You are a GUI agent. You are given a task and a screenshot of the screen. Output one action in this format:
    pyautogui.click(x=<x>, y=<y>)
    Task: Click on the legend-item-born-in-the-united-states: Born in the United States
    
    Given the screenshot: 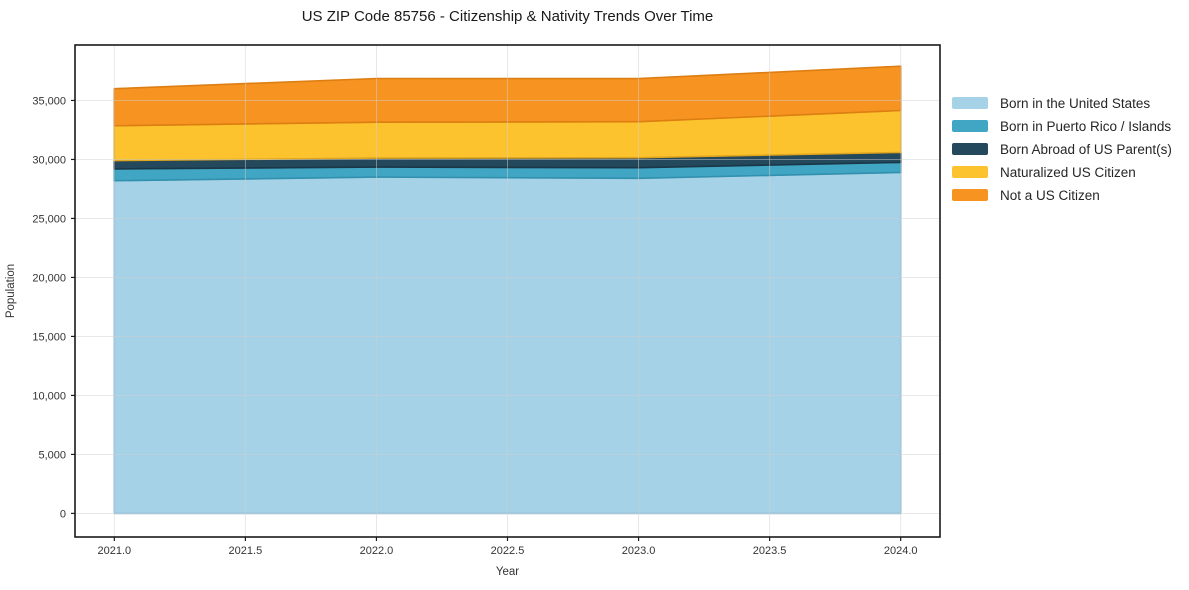 What is the action you would take?
    pyautogui.click(x=1062, y=103)
    